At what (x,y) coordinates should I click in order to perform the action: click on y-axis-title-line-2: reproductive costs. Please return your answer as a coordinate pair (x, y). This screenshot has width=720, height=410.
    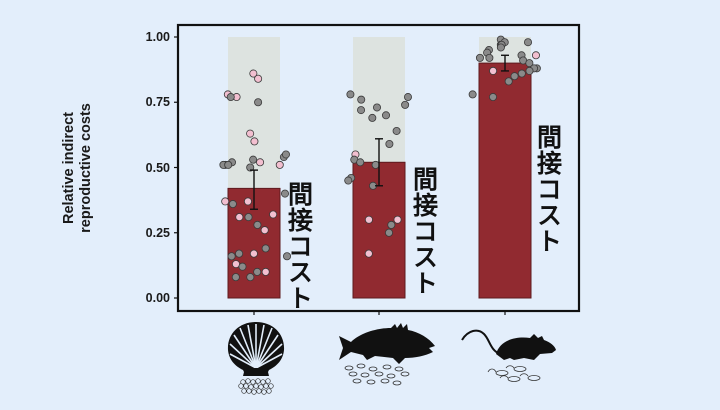
    Looking at the image, I should click on (86, 168).